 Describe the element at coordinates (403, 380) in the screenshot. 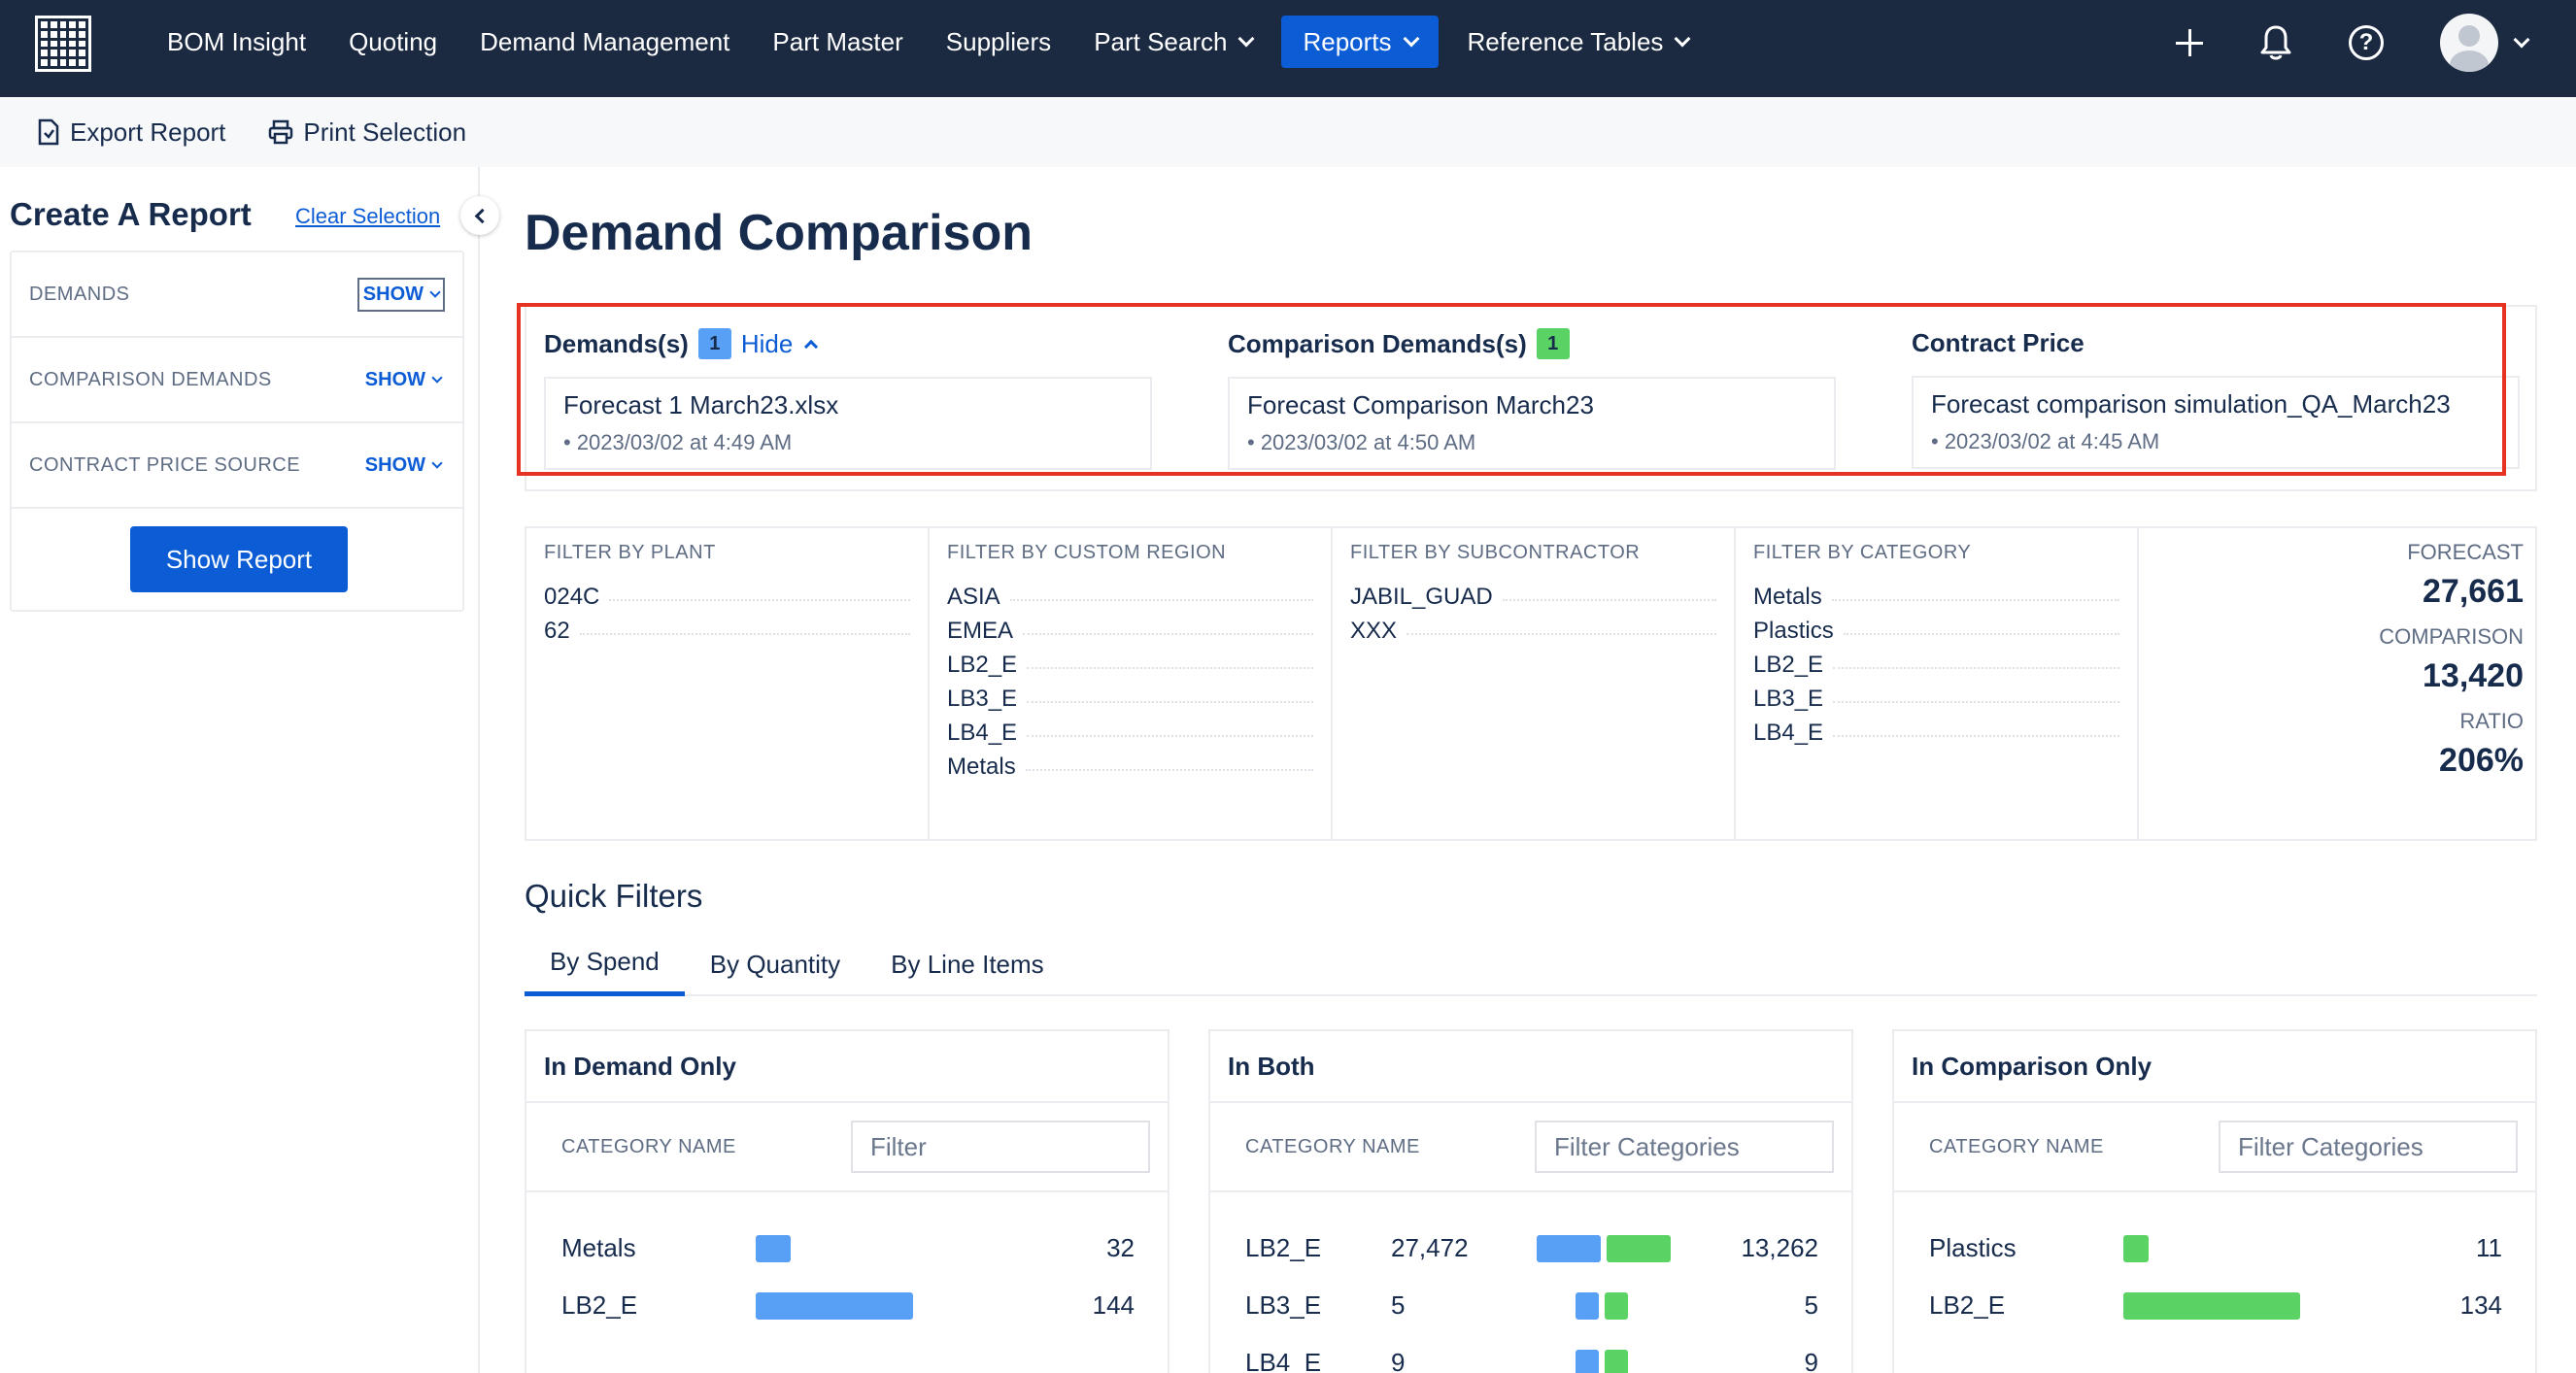

I see `show-comparison-demands-toggle: SHOW` at that location.